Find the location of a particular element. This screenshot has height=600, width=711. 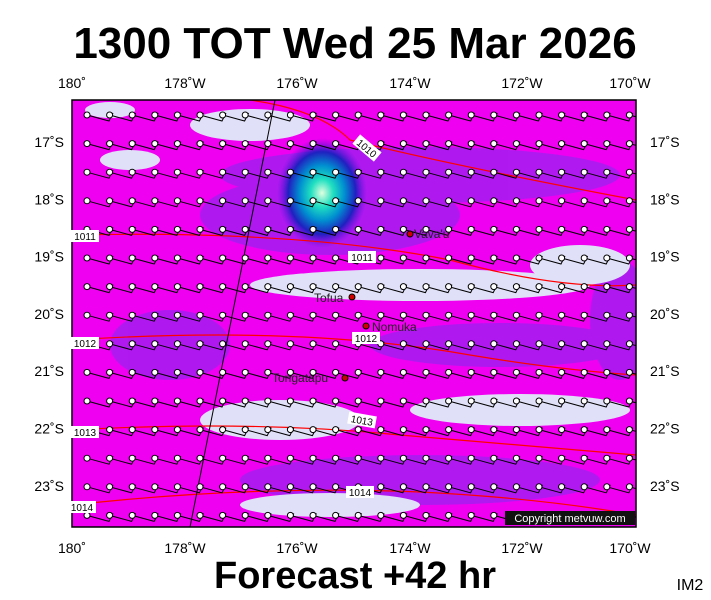

isobar-label-box is located at coordinates (362, 420).